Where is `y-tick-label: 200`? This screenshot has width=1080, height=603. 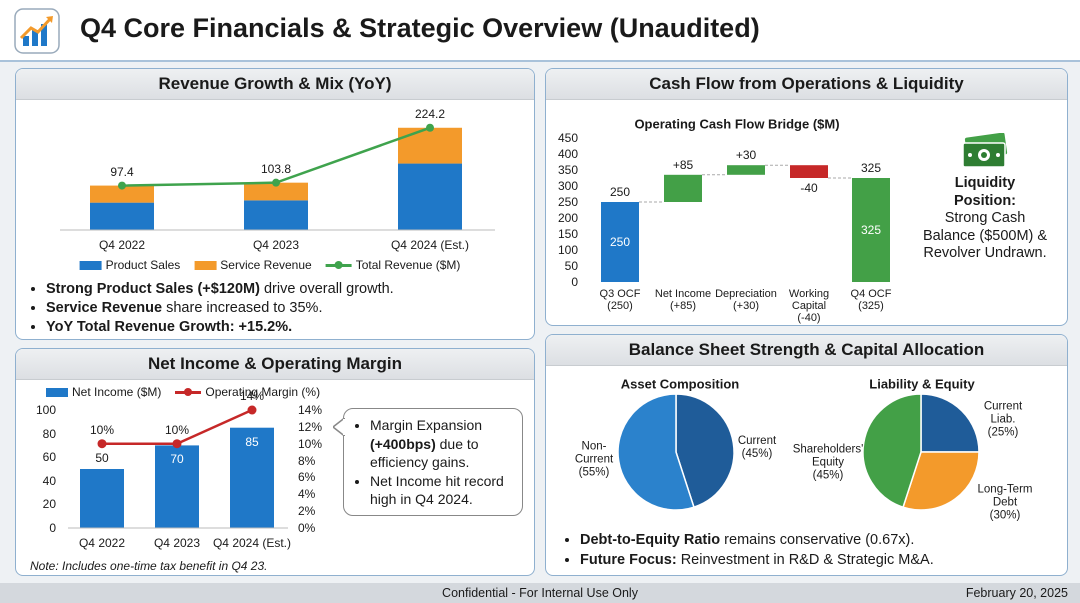 y-tick-label: 200 is located at coordinates (567, 218).